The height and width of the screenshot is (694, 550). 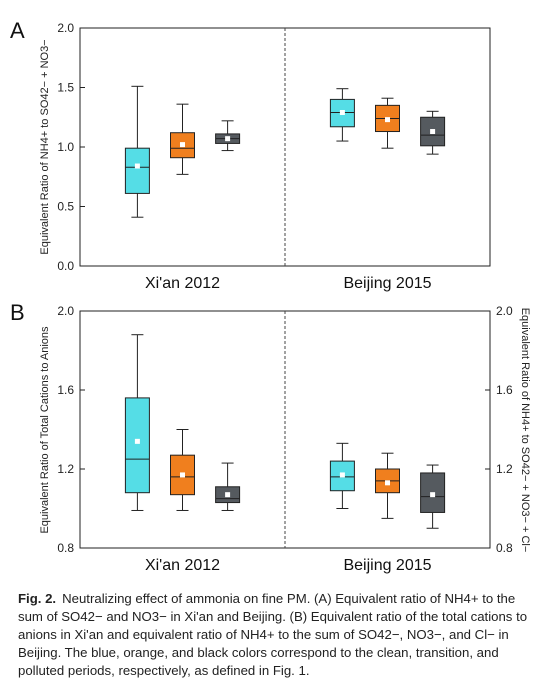 What do you see at coordinates (65, 266) in the screenshot?
I see `y-tick-label: 0.0` at bounding box center [65, 266].